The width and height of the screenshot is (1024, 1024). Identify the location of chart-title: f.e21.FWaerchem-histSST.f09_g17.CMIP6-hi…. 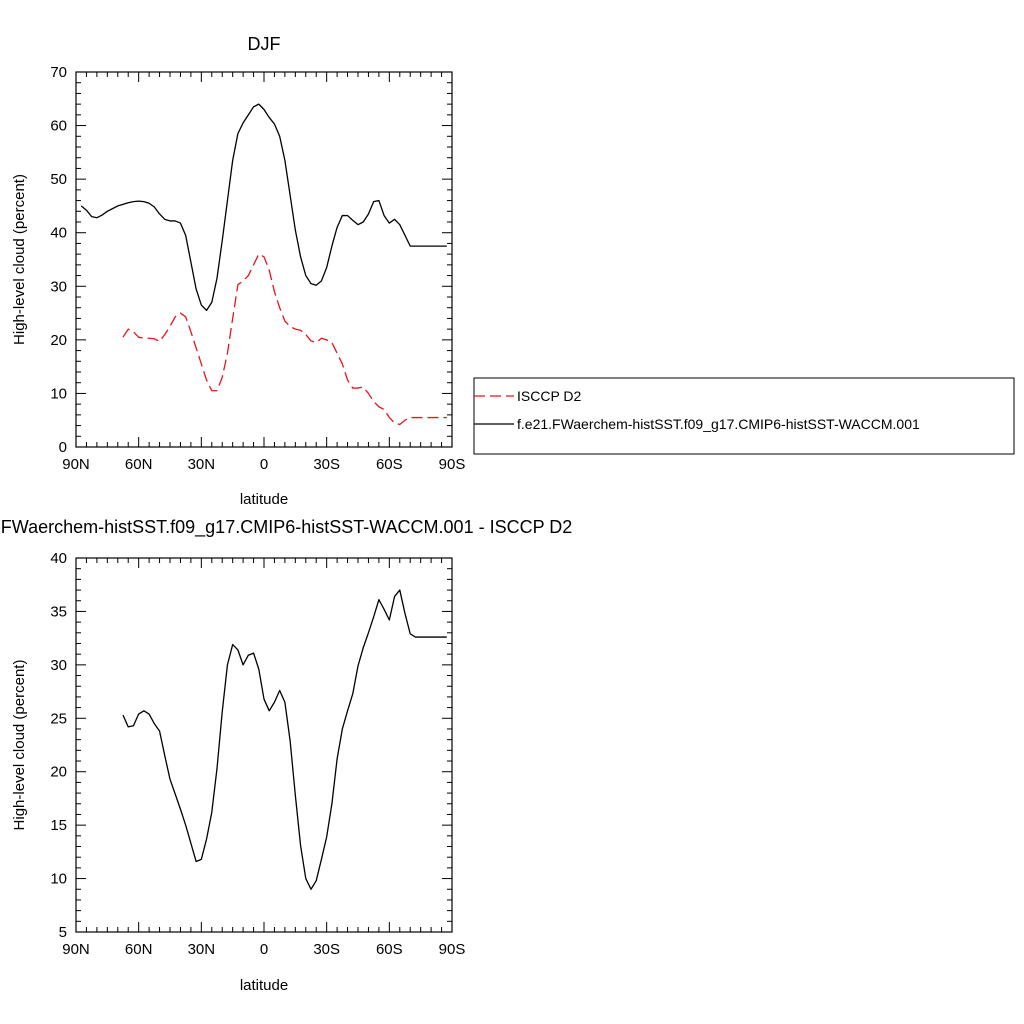
(286, 527).